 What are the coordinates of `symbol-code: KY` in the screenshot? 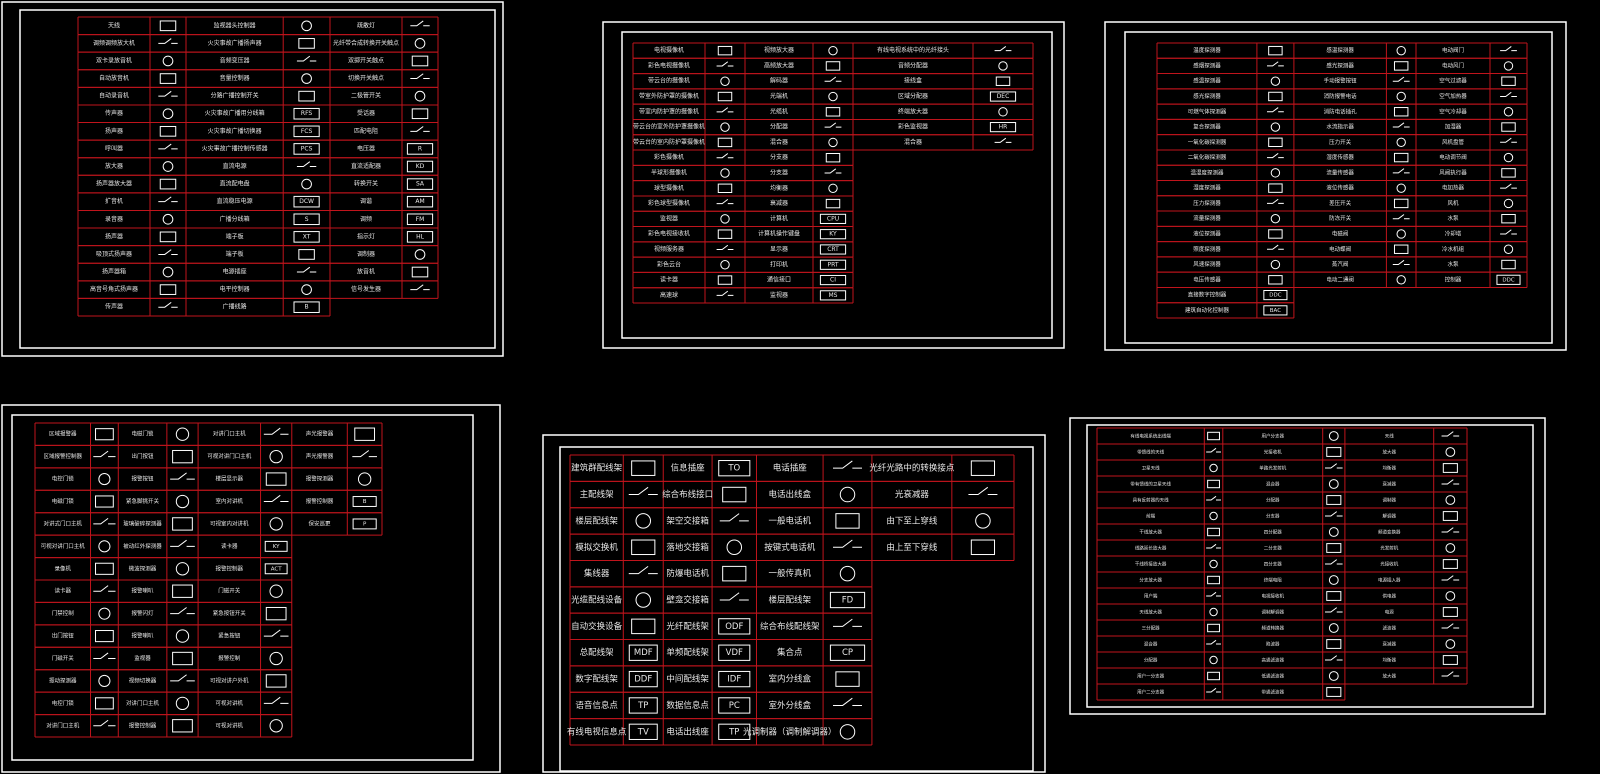 It's located at (276, 547).